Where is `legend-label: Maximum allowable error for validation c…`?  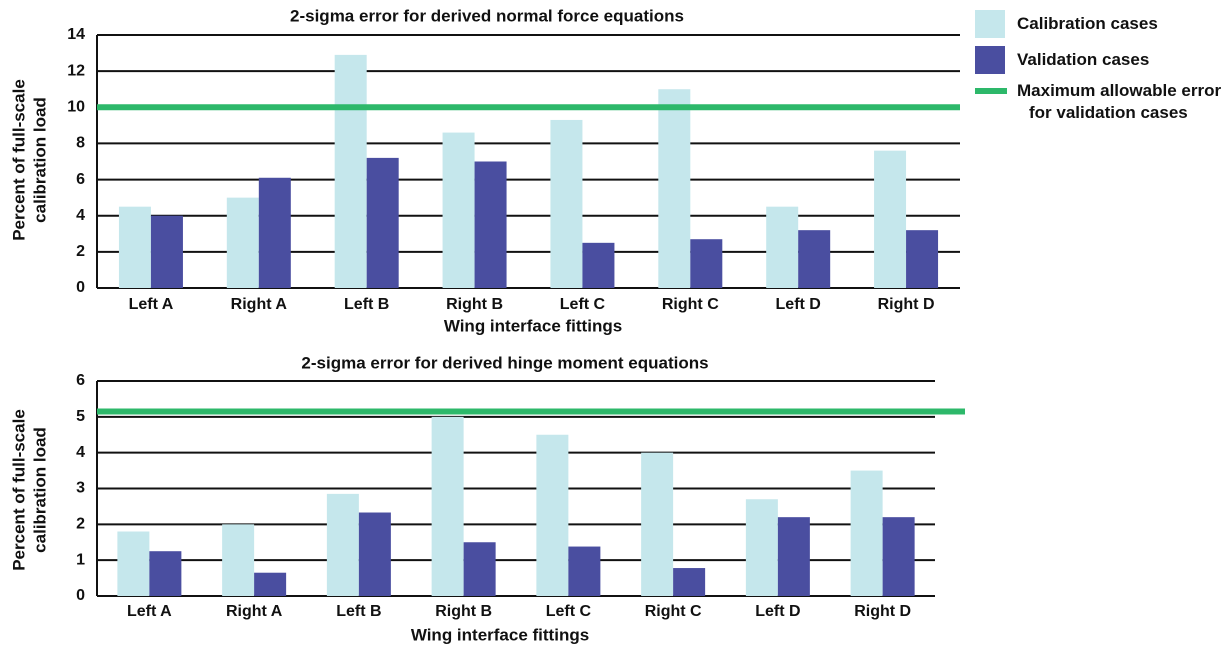 legend-label: Maximum allowable error for validation c… is located at coordinates (1119, 101).